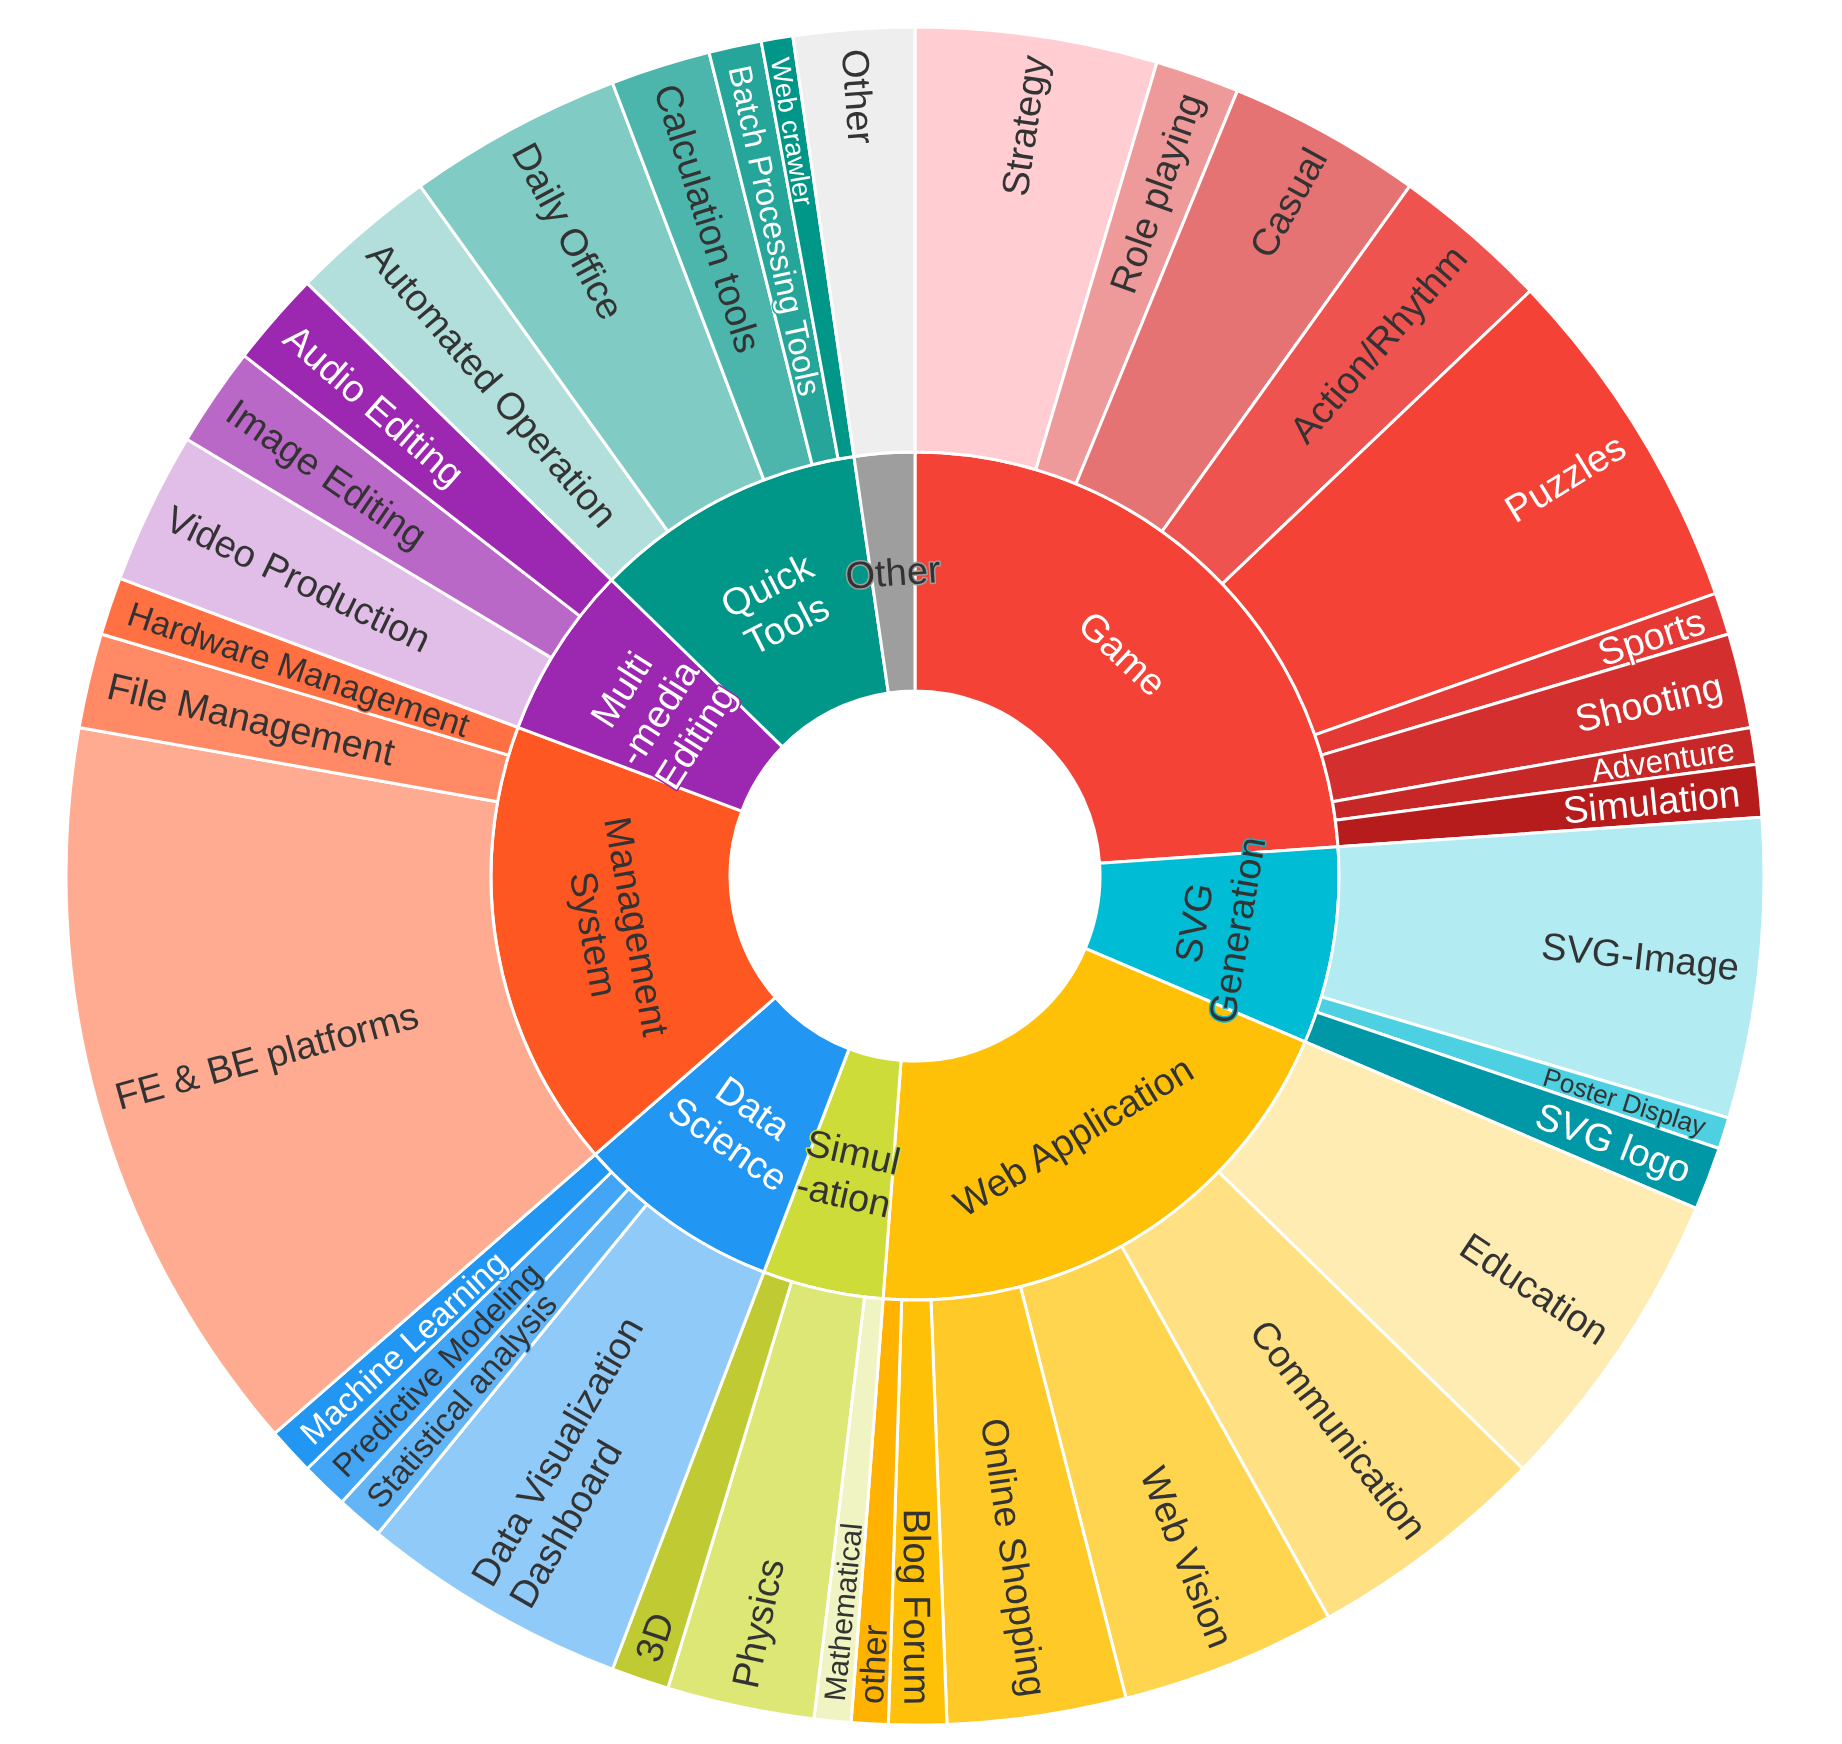 The width and height of the screenshot is (1842, 1744). I want to click on slice-label: Management System, so click(619, 926).